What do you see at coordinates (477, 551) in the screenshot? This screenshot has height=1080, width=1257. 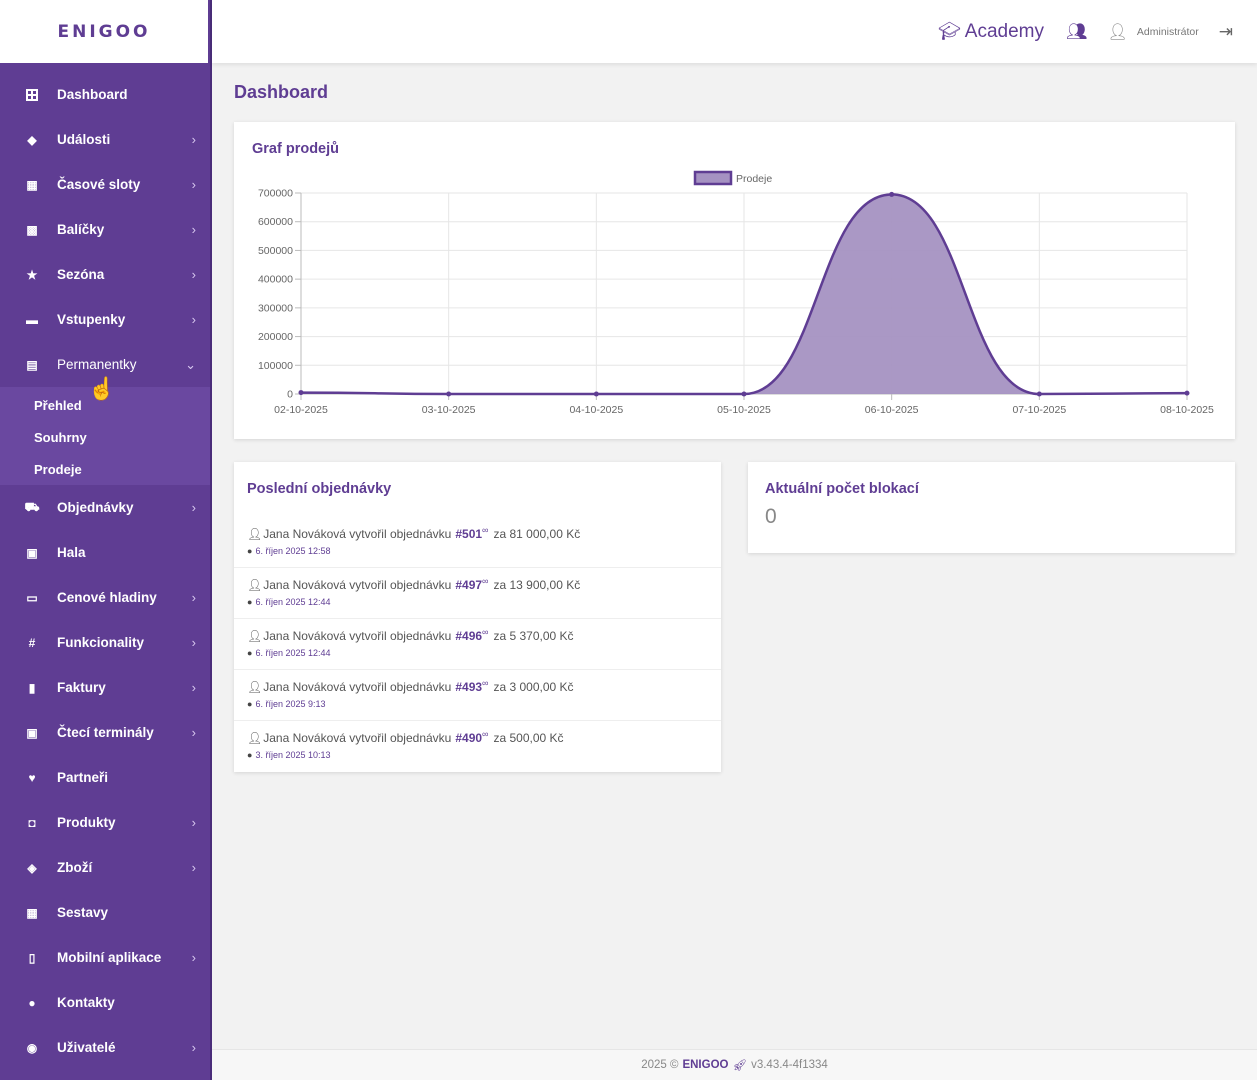 I see `order-time: ● 6. říjen 2025 12:58` at bounding box center [477, 551].